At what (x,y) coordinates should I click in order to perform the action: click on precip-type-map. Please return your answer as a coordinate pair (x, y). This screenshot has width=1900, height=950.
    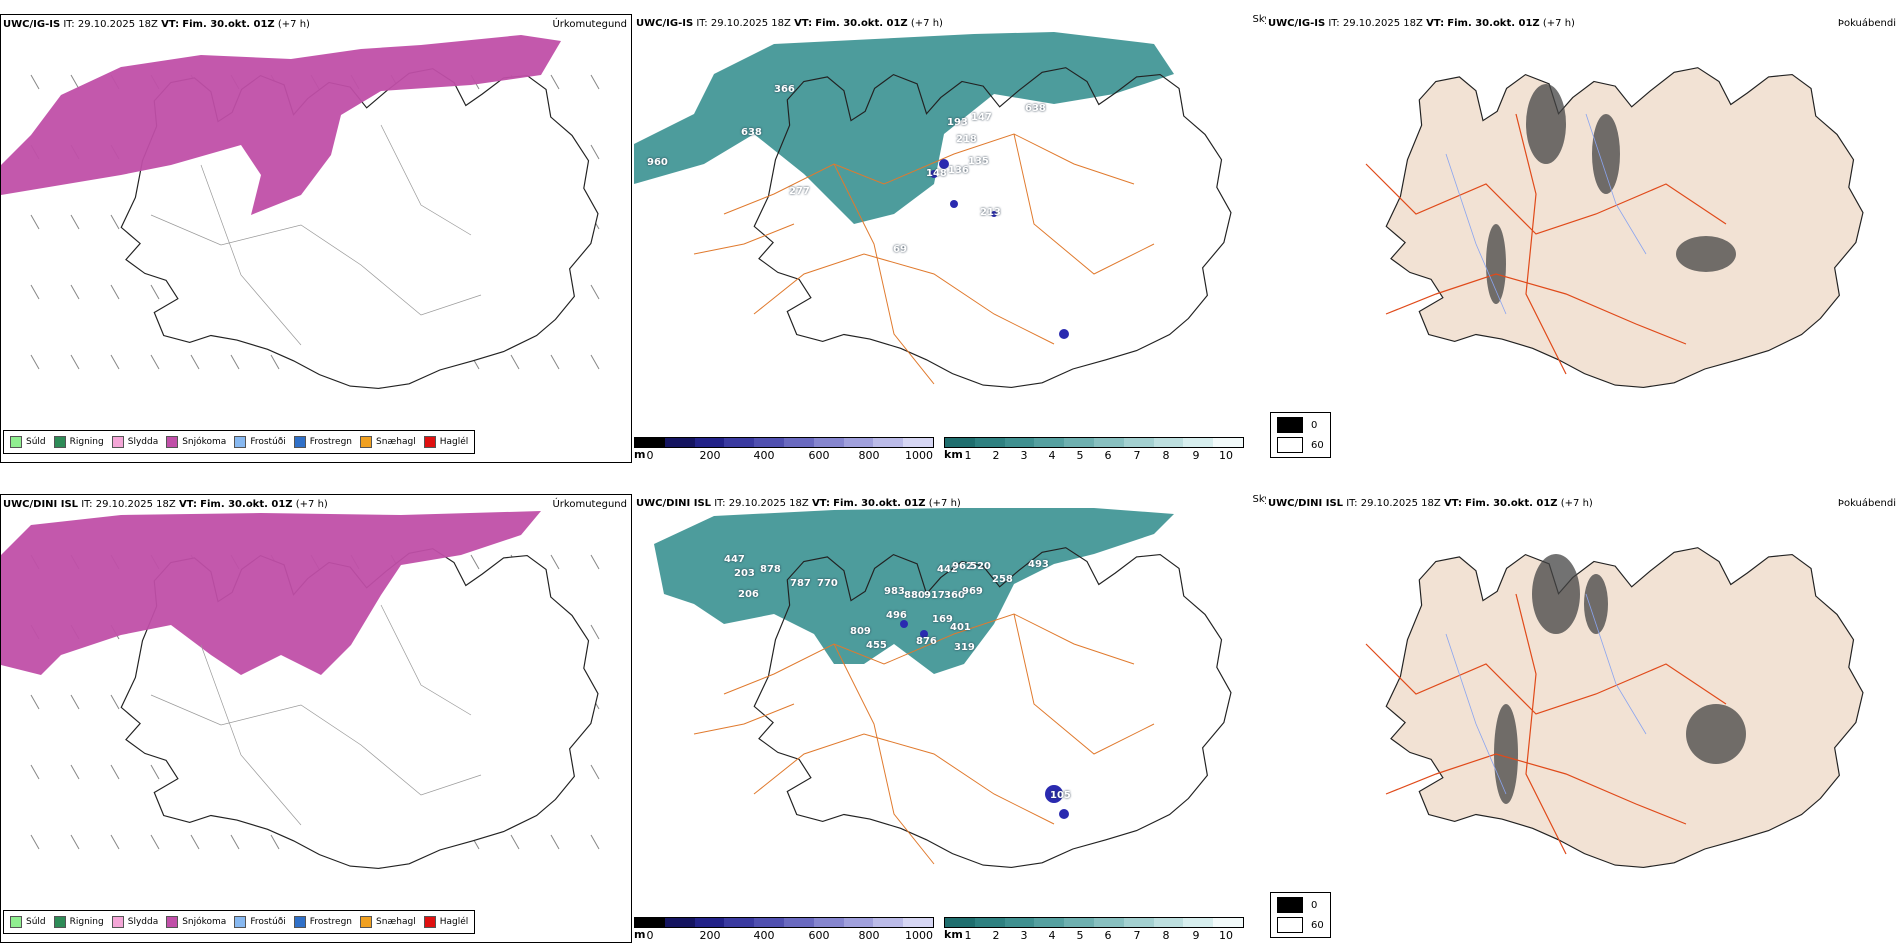
    Looking at the image, I should click on (300, 690).